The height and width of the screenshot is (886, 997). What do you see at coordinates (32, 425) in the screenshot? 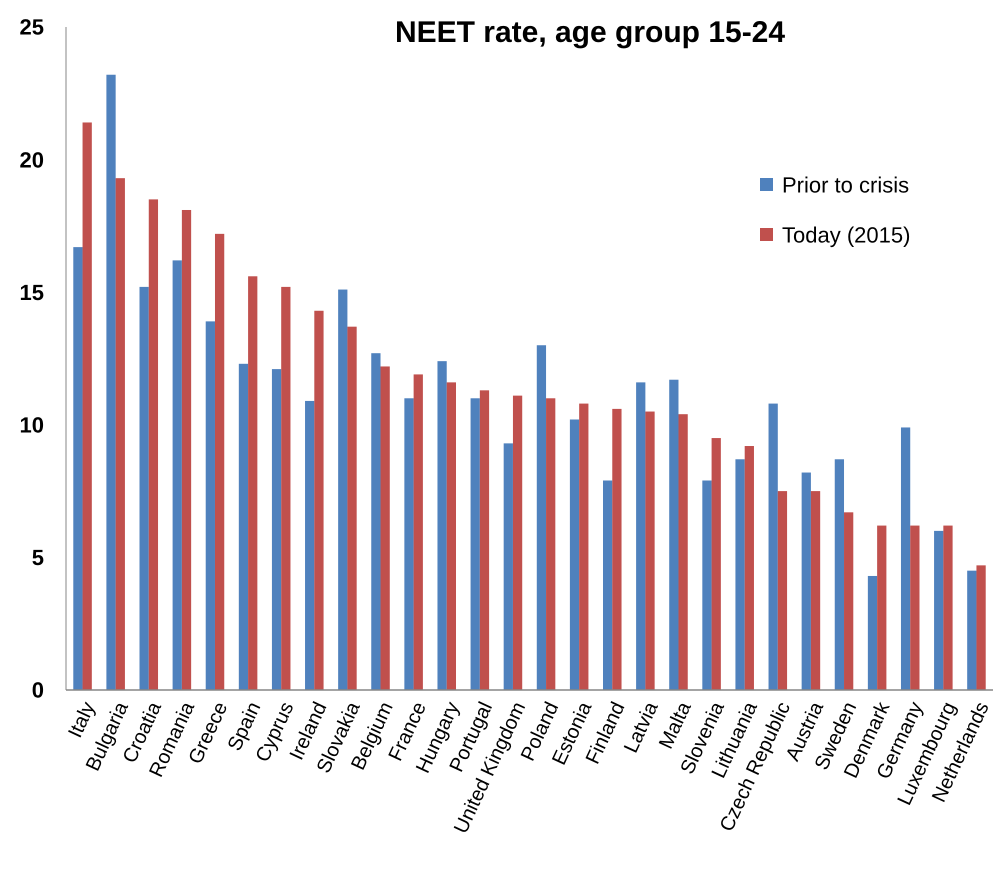
I see `y-tick-label: 10` at bounding box center [32, 425].